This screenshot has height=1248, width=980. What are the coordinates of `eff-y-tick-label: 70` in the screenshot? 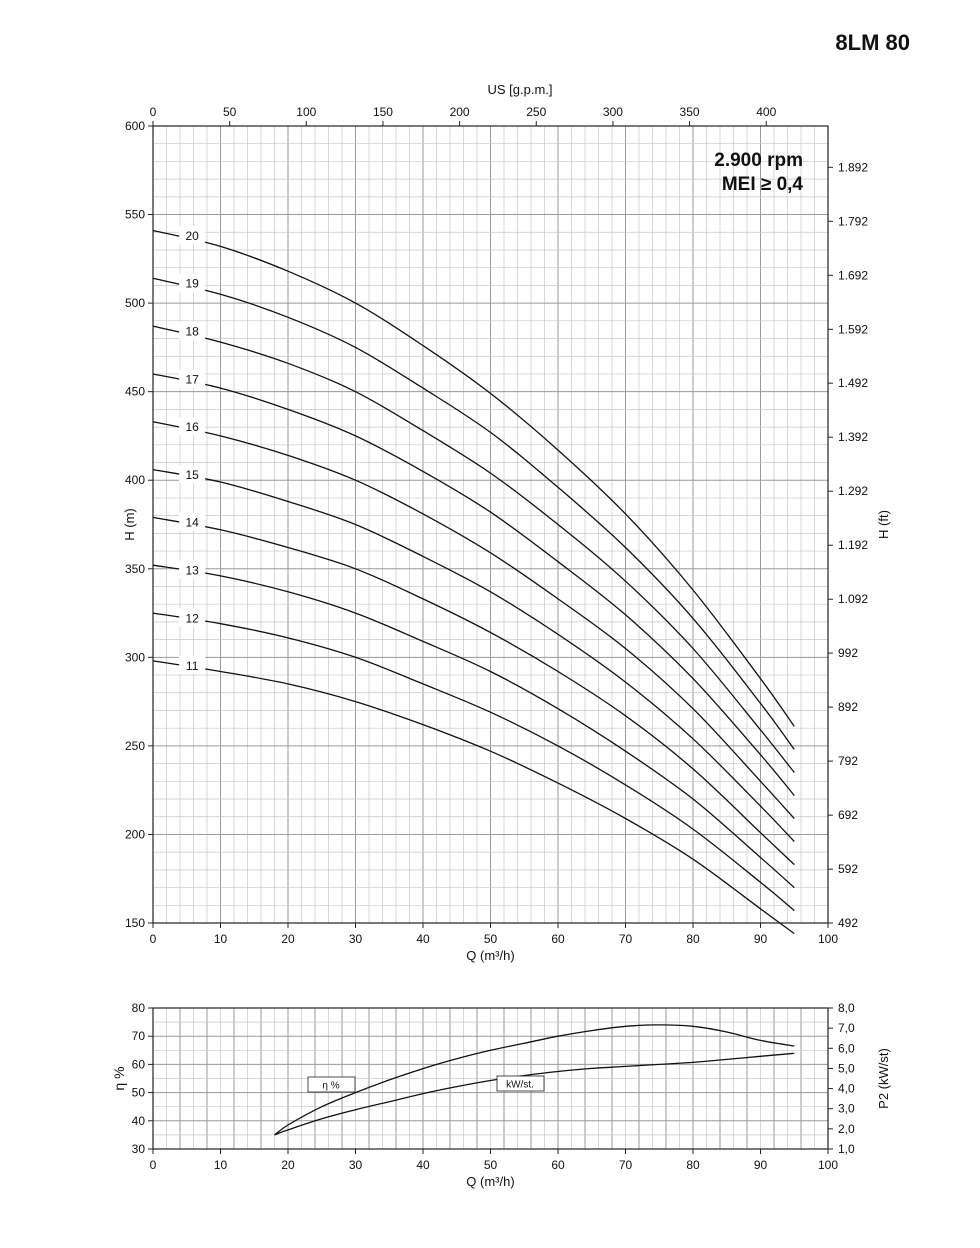 It's located at (139, 1036).